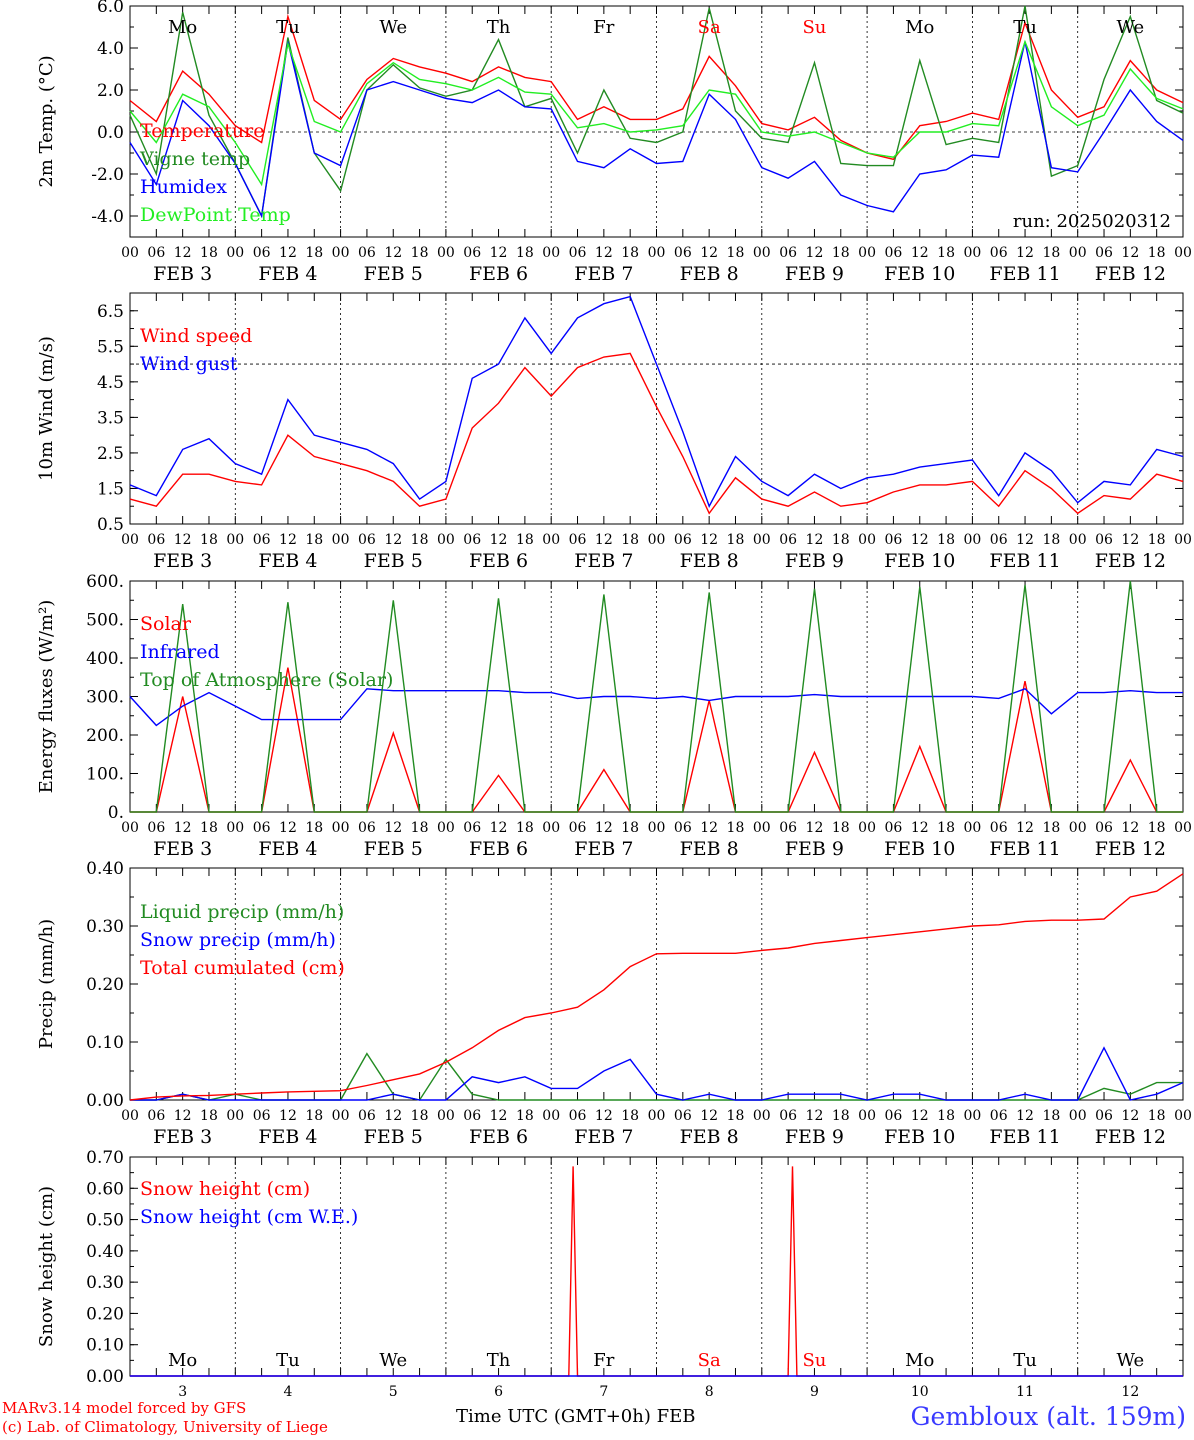  I want to click on day-number-label: 9, so click(814, 1392).